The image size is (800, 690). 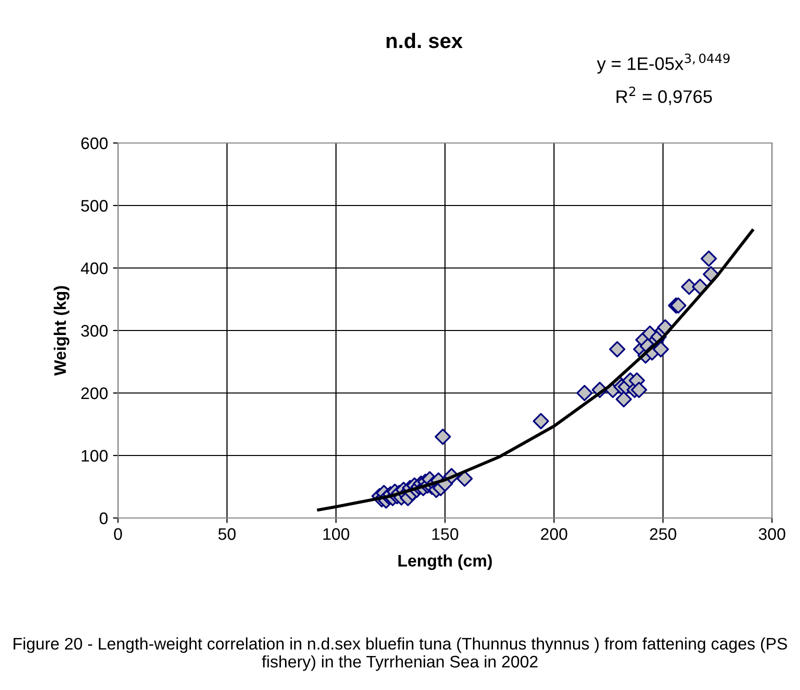 What do you see at coordinates (104, 518) in the screenshot?
I see `y-tick-label: 0` at bounding box center [104, 518].